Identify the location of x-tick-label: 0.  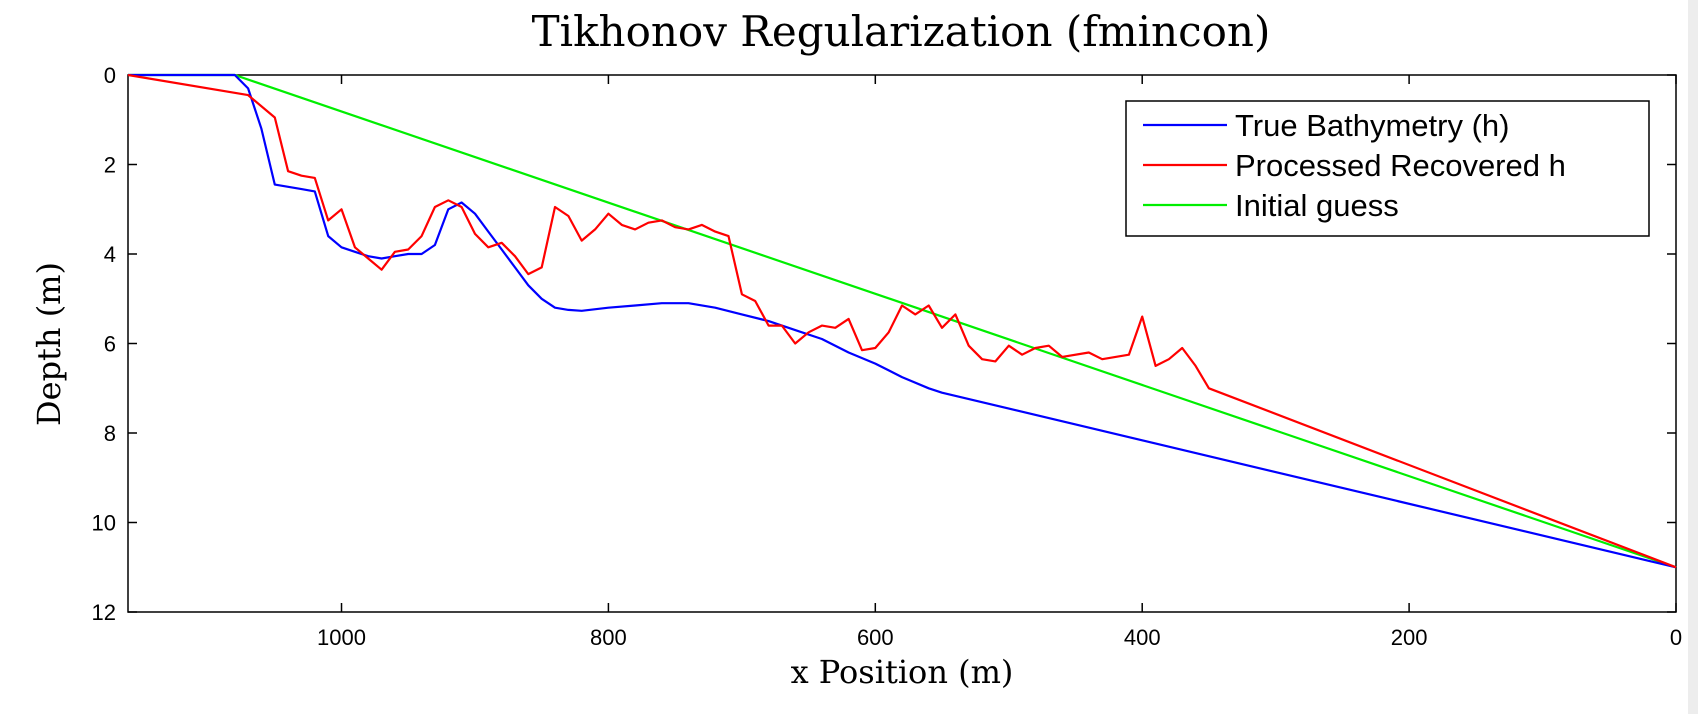
(1676, 637).